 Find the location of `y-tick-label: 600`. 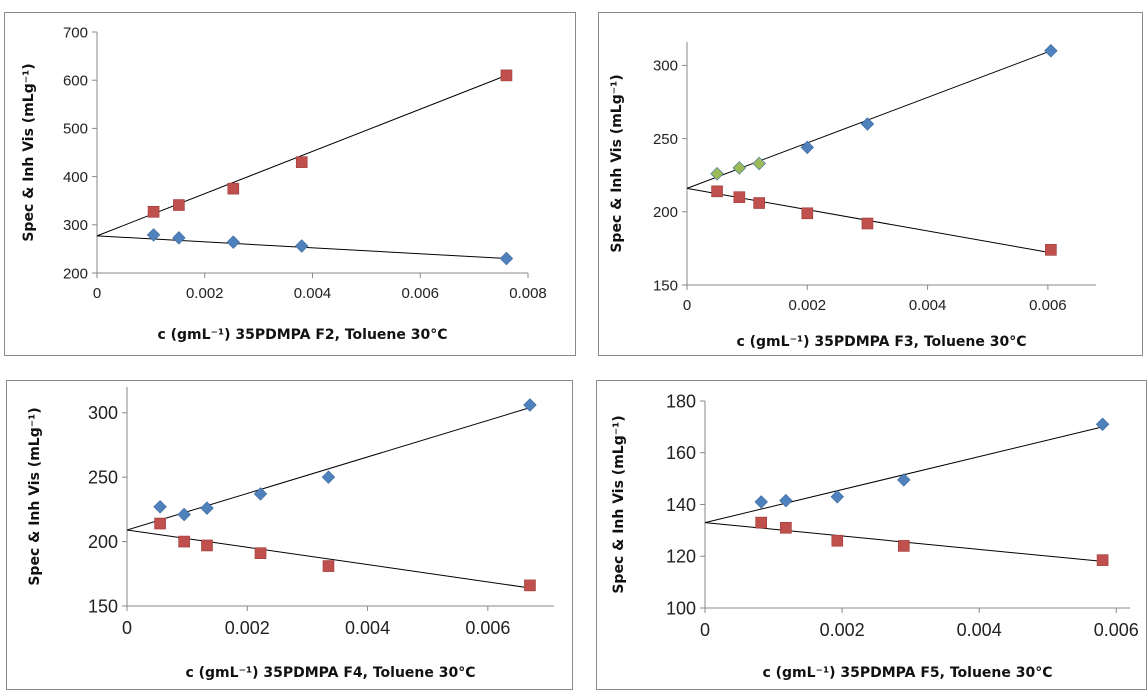

y-tick-label: 600 is located at coordinates (75, 80).